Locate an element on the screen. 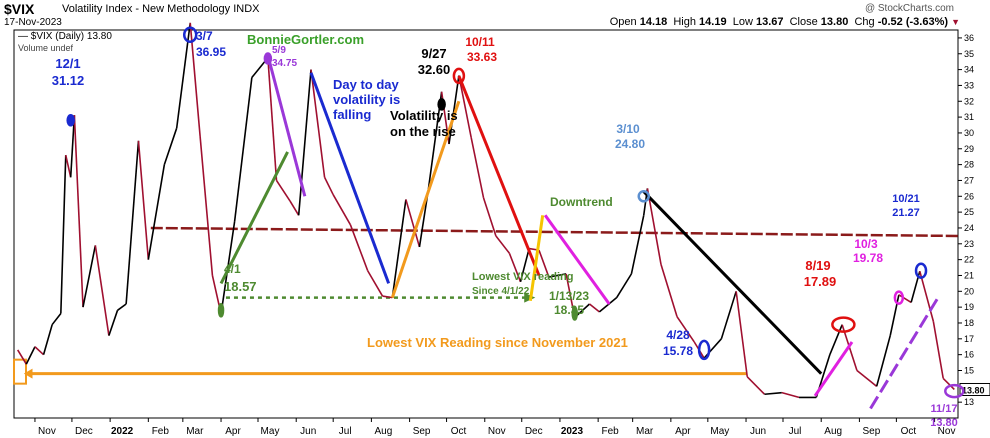 The width and height of the screenshot is (990, 438). sep27-date: 9/27 is located at coordinates (433, 53).